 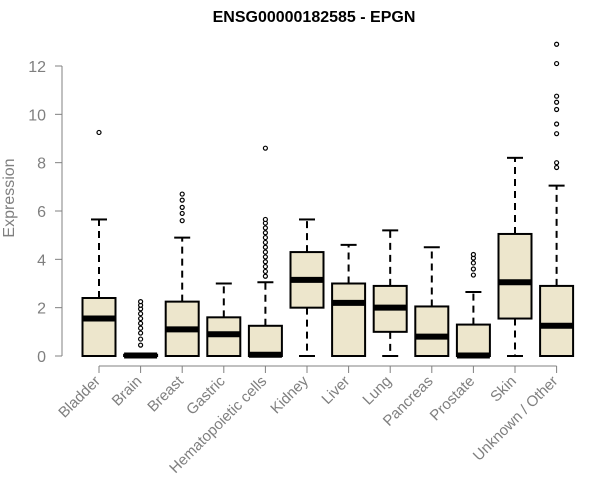 I want to click on box-group-gastric, so click(x=224, y=320).